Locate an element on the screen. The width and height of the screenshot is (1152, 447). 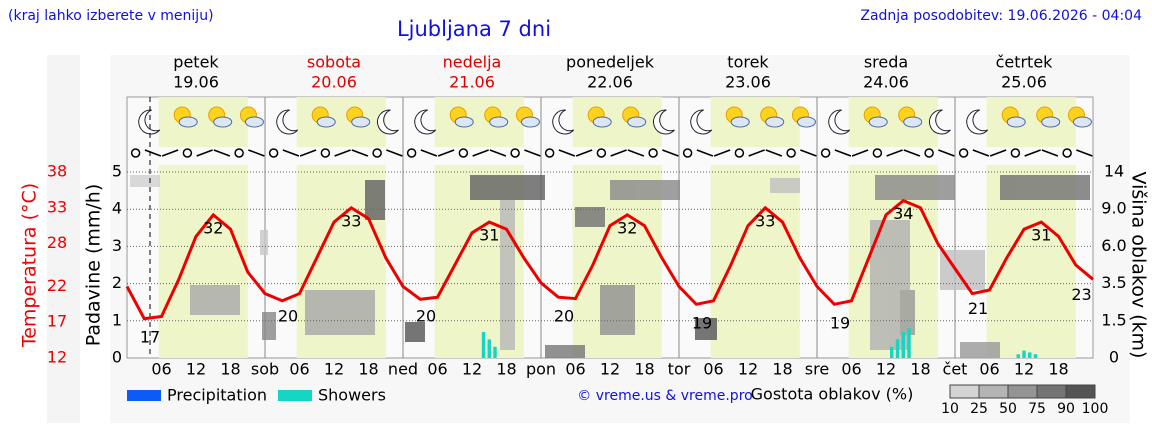
cloud-legend-label: 50 is located at coordinates (1008, 409).